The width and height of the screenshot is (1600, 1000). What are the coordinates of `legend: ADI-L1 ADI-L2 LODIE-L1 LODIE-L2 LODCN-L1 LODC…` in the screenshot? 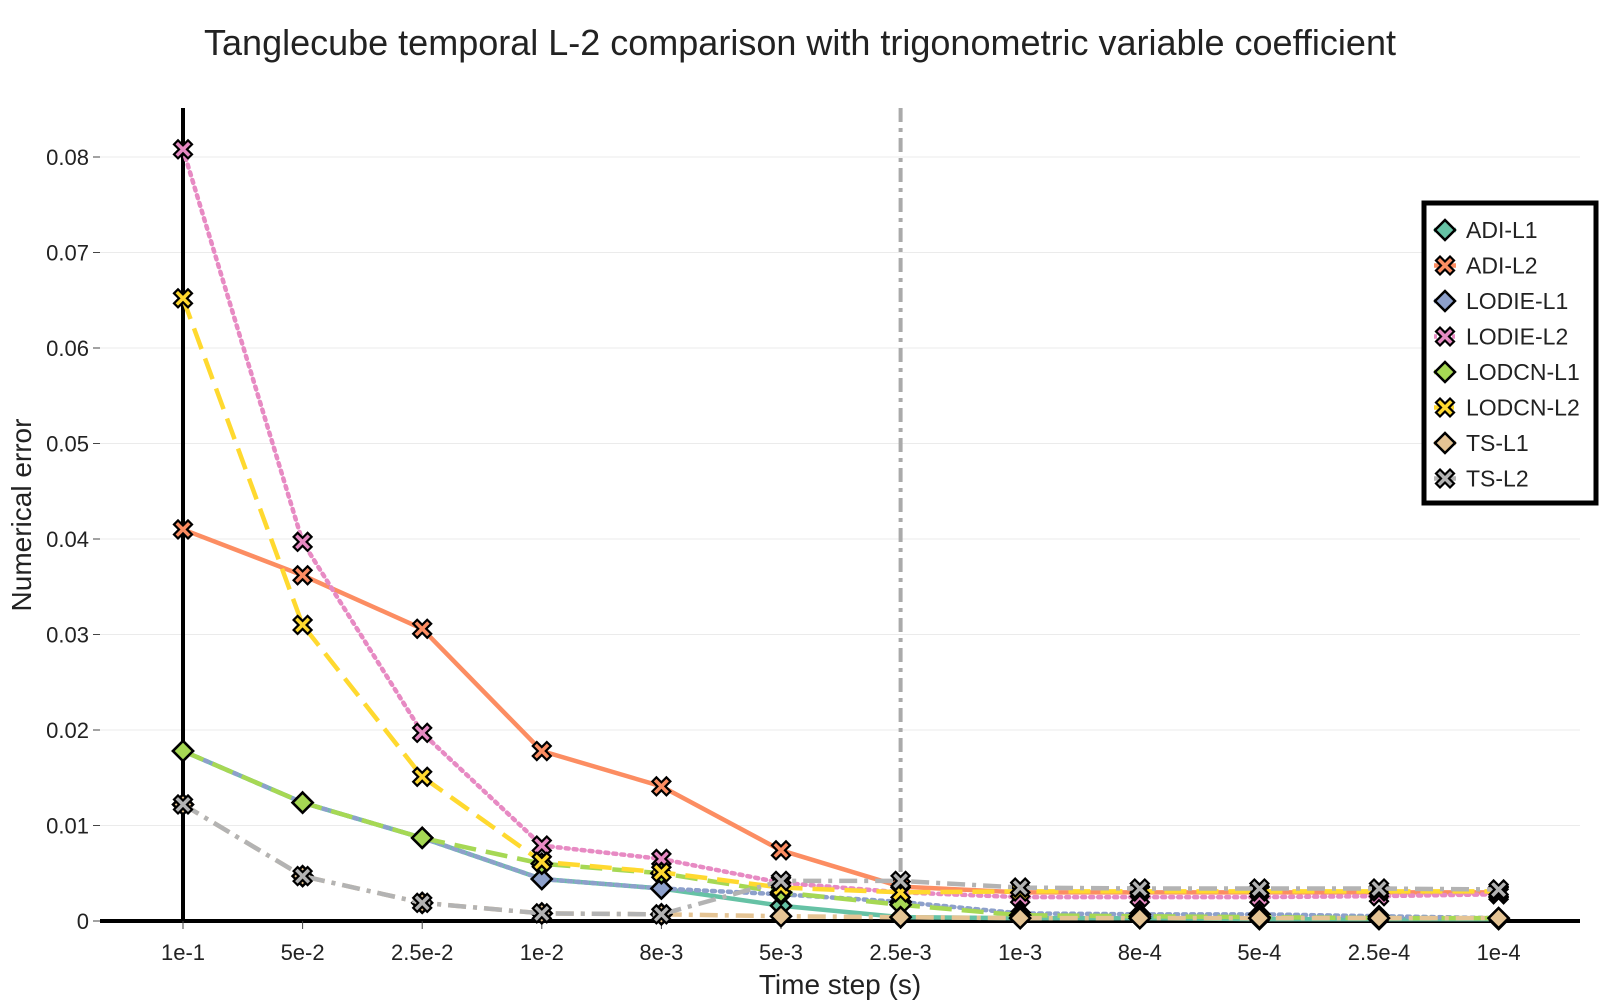 It's located at (1510, 353).